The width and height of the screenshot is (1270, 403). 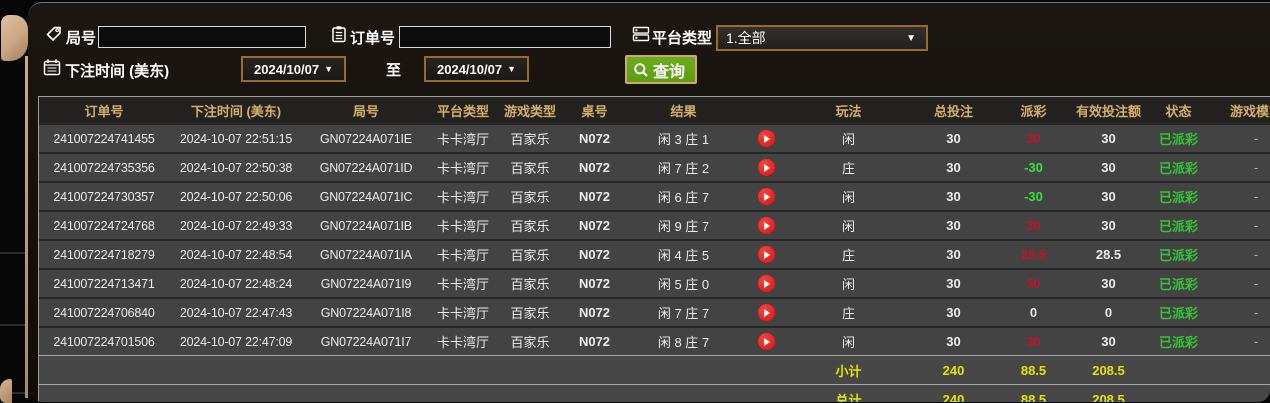 I want to click on game-no-cell: GN07224A071I7, so click(x=366, y=341).